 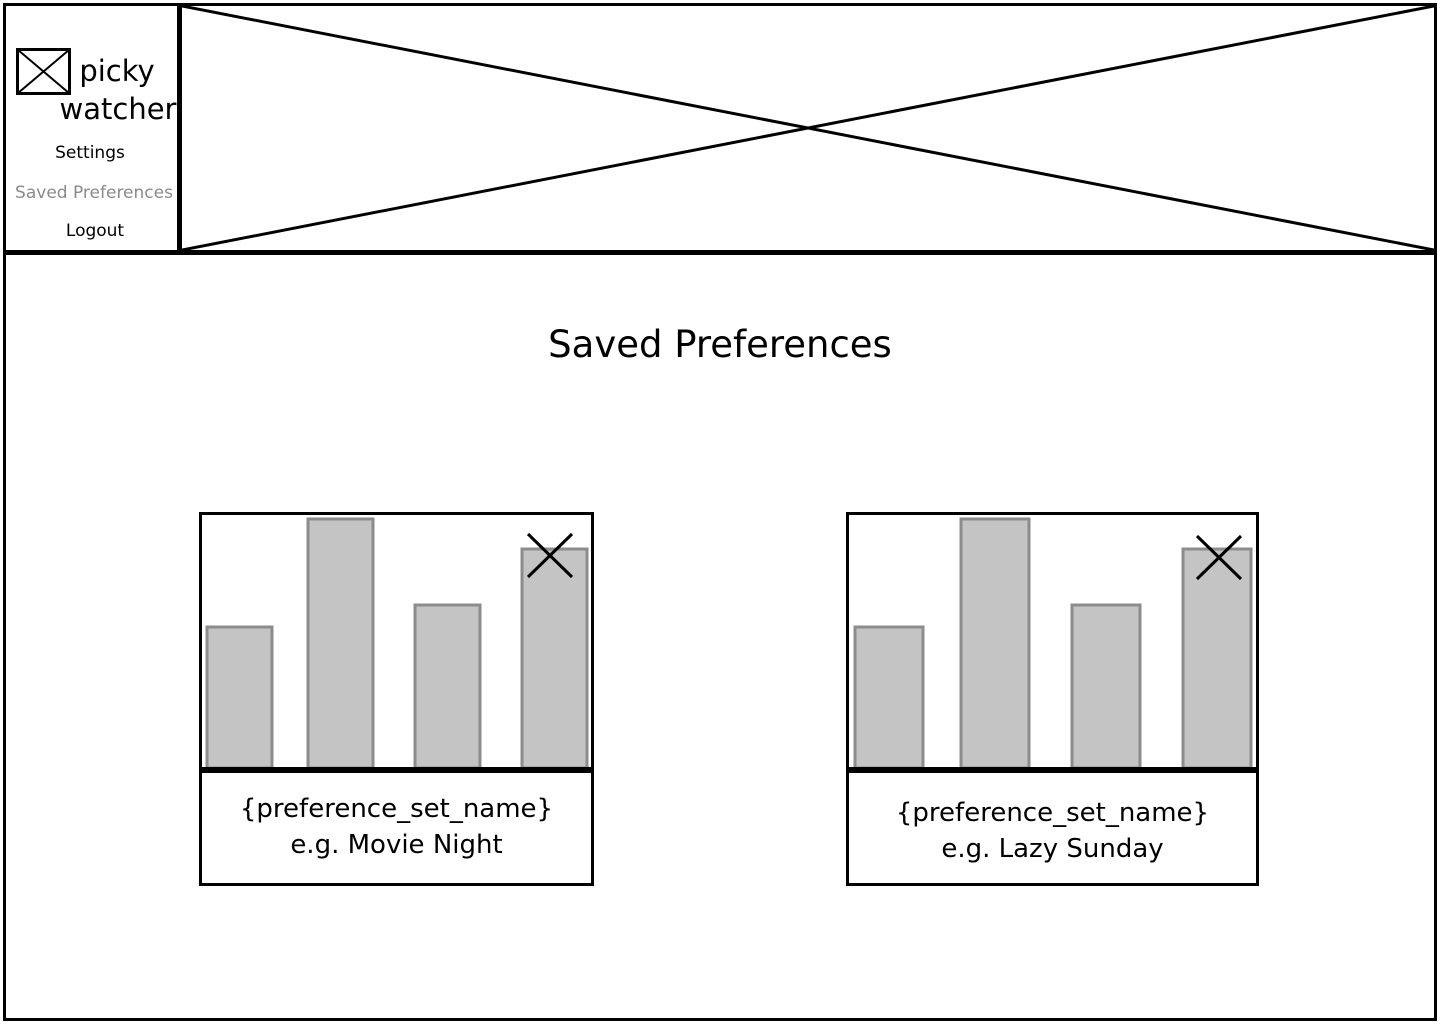 What do you see at coordinates (1053, 643) in the screenshot?
I see `bar-chart-icon` at bounding box center [1053, 643].